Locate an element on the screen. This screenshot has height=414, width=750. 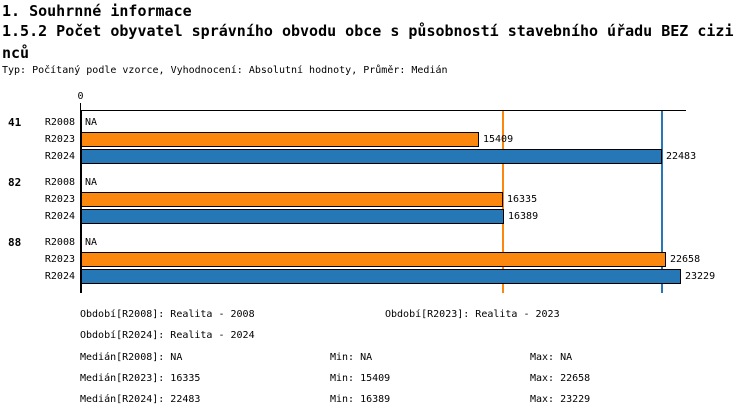
chart-row-41-R2008: 41 R2008 NA is located at coordinates (375, 122).